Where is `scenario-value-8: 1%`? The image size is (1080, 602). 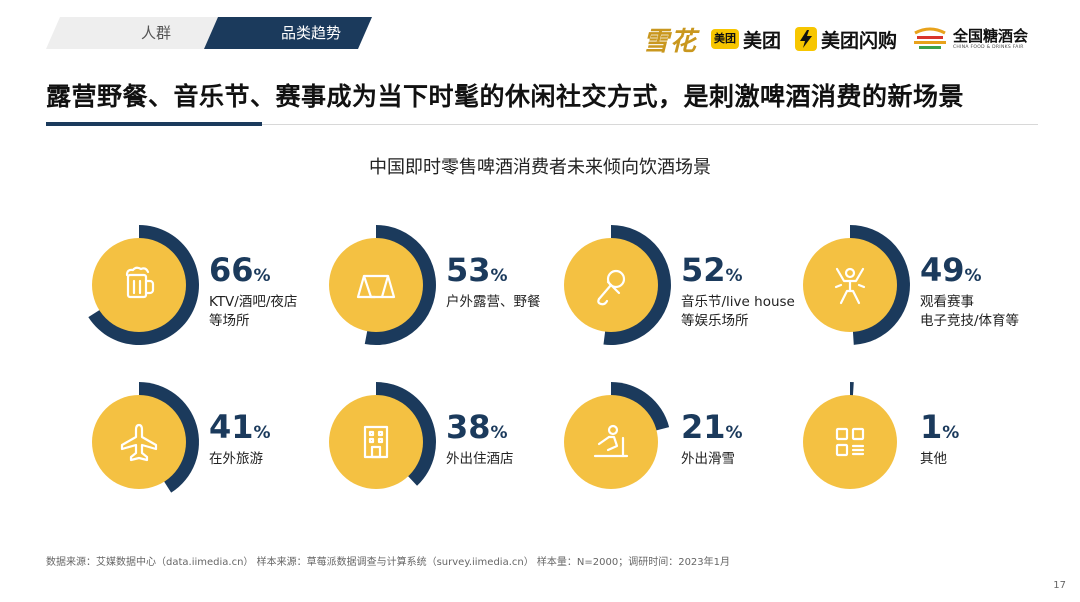
scenario-value-8: 1% is located at coordinates (939, 427).